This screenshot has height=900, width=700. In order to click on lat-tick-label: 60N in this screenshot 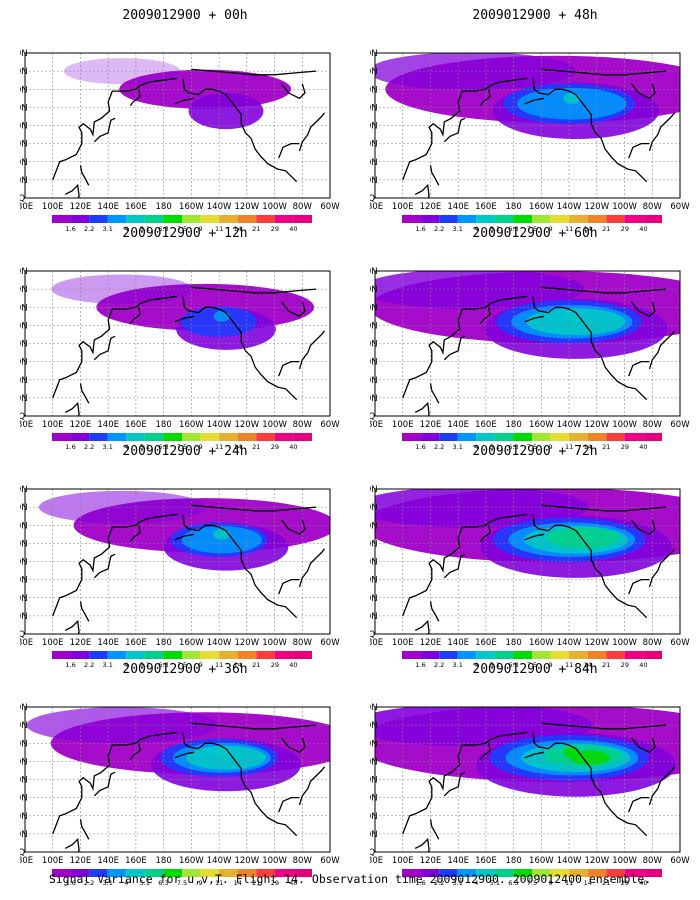, I will do `click(374, 308)`.